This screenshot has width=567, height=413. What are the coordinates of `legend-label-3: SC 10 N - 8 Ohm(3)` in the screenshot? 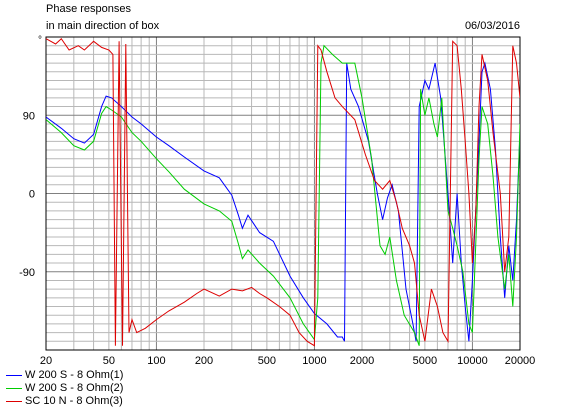 It's located at (74, 401).